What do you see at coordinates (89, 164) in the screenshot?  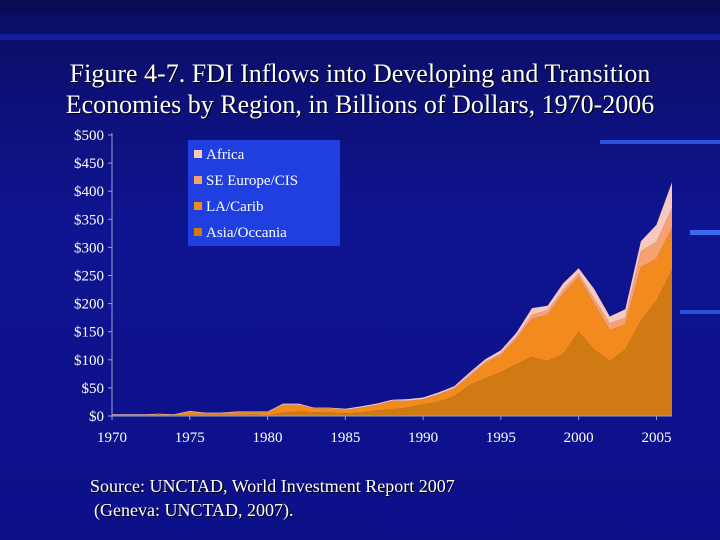 I see `y-tick-label: $450` at bounding box center [89, 164].